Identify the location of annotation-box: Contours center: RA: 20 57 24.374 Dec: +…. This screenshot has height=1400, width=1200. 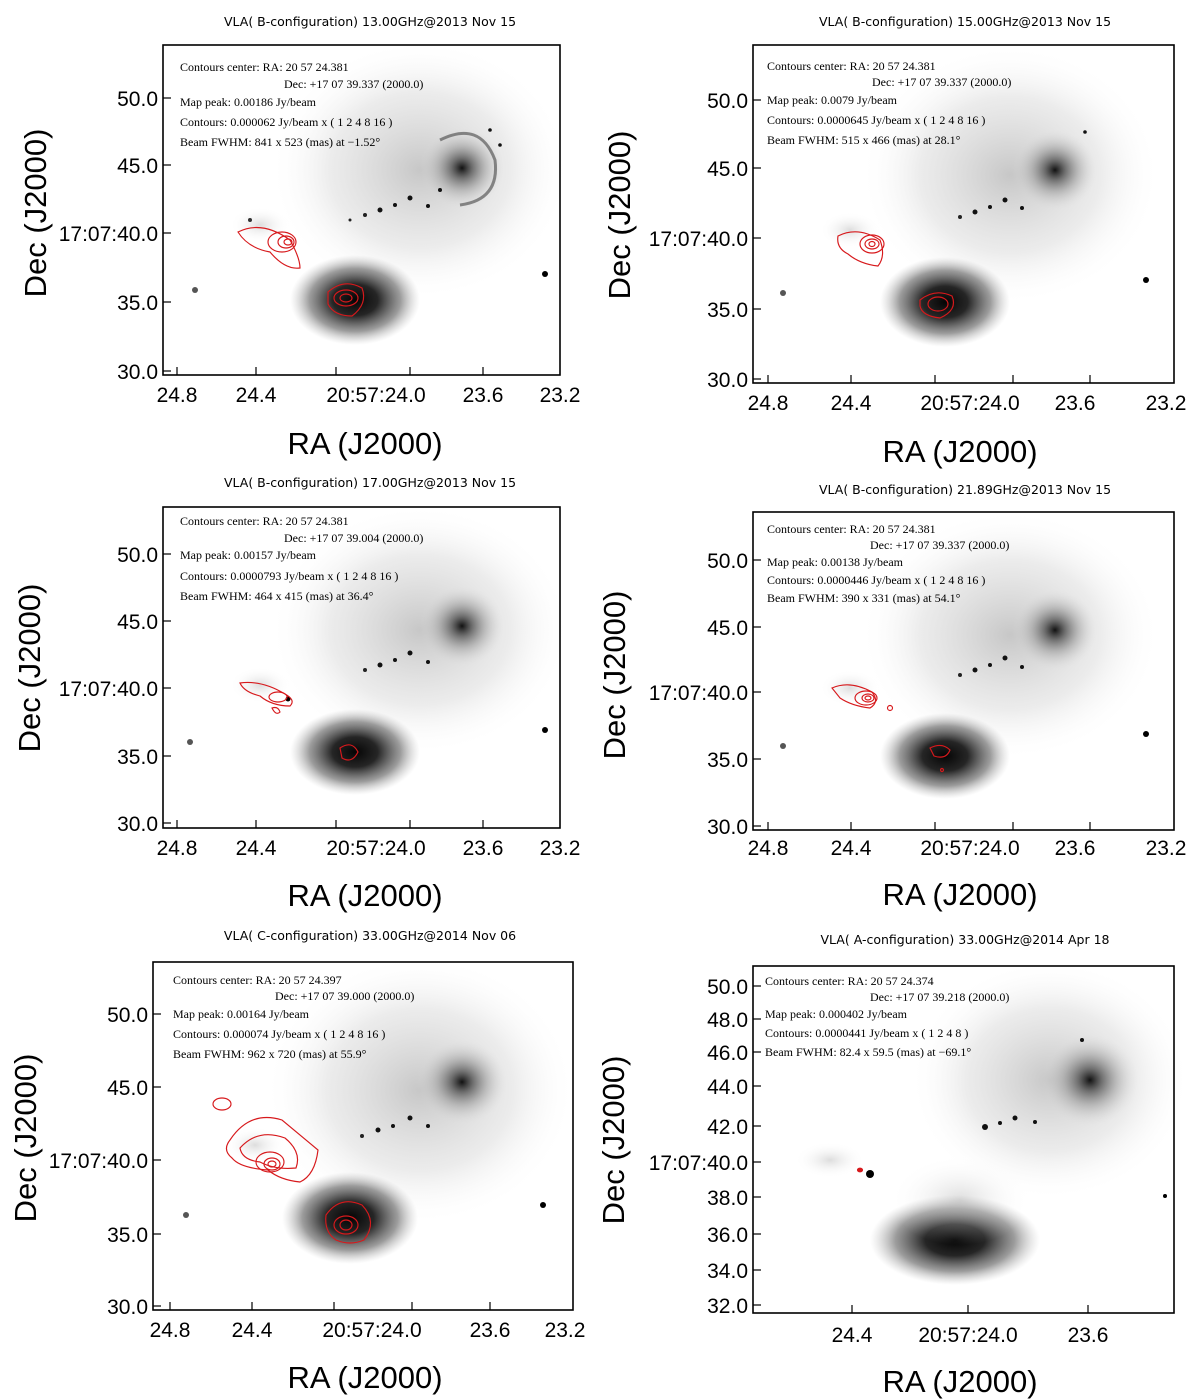
(887, 1016).